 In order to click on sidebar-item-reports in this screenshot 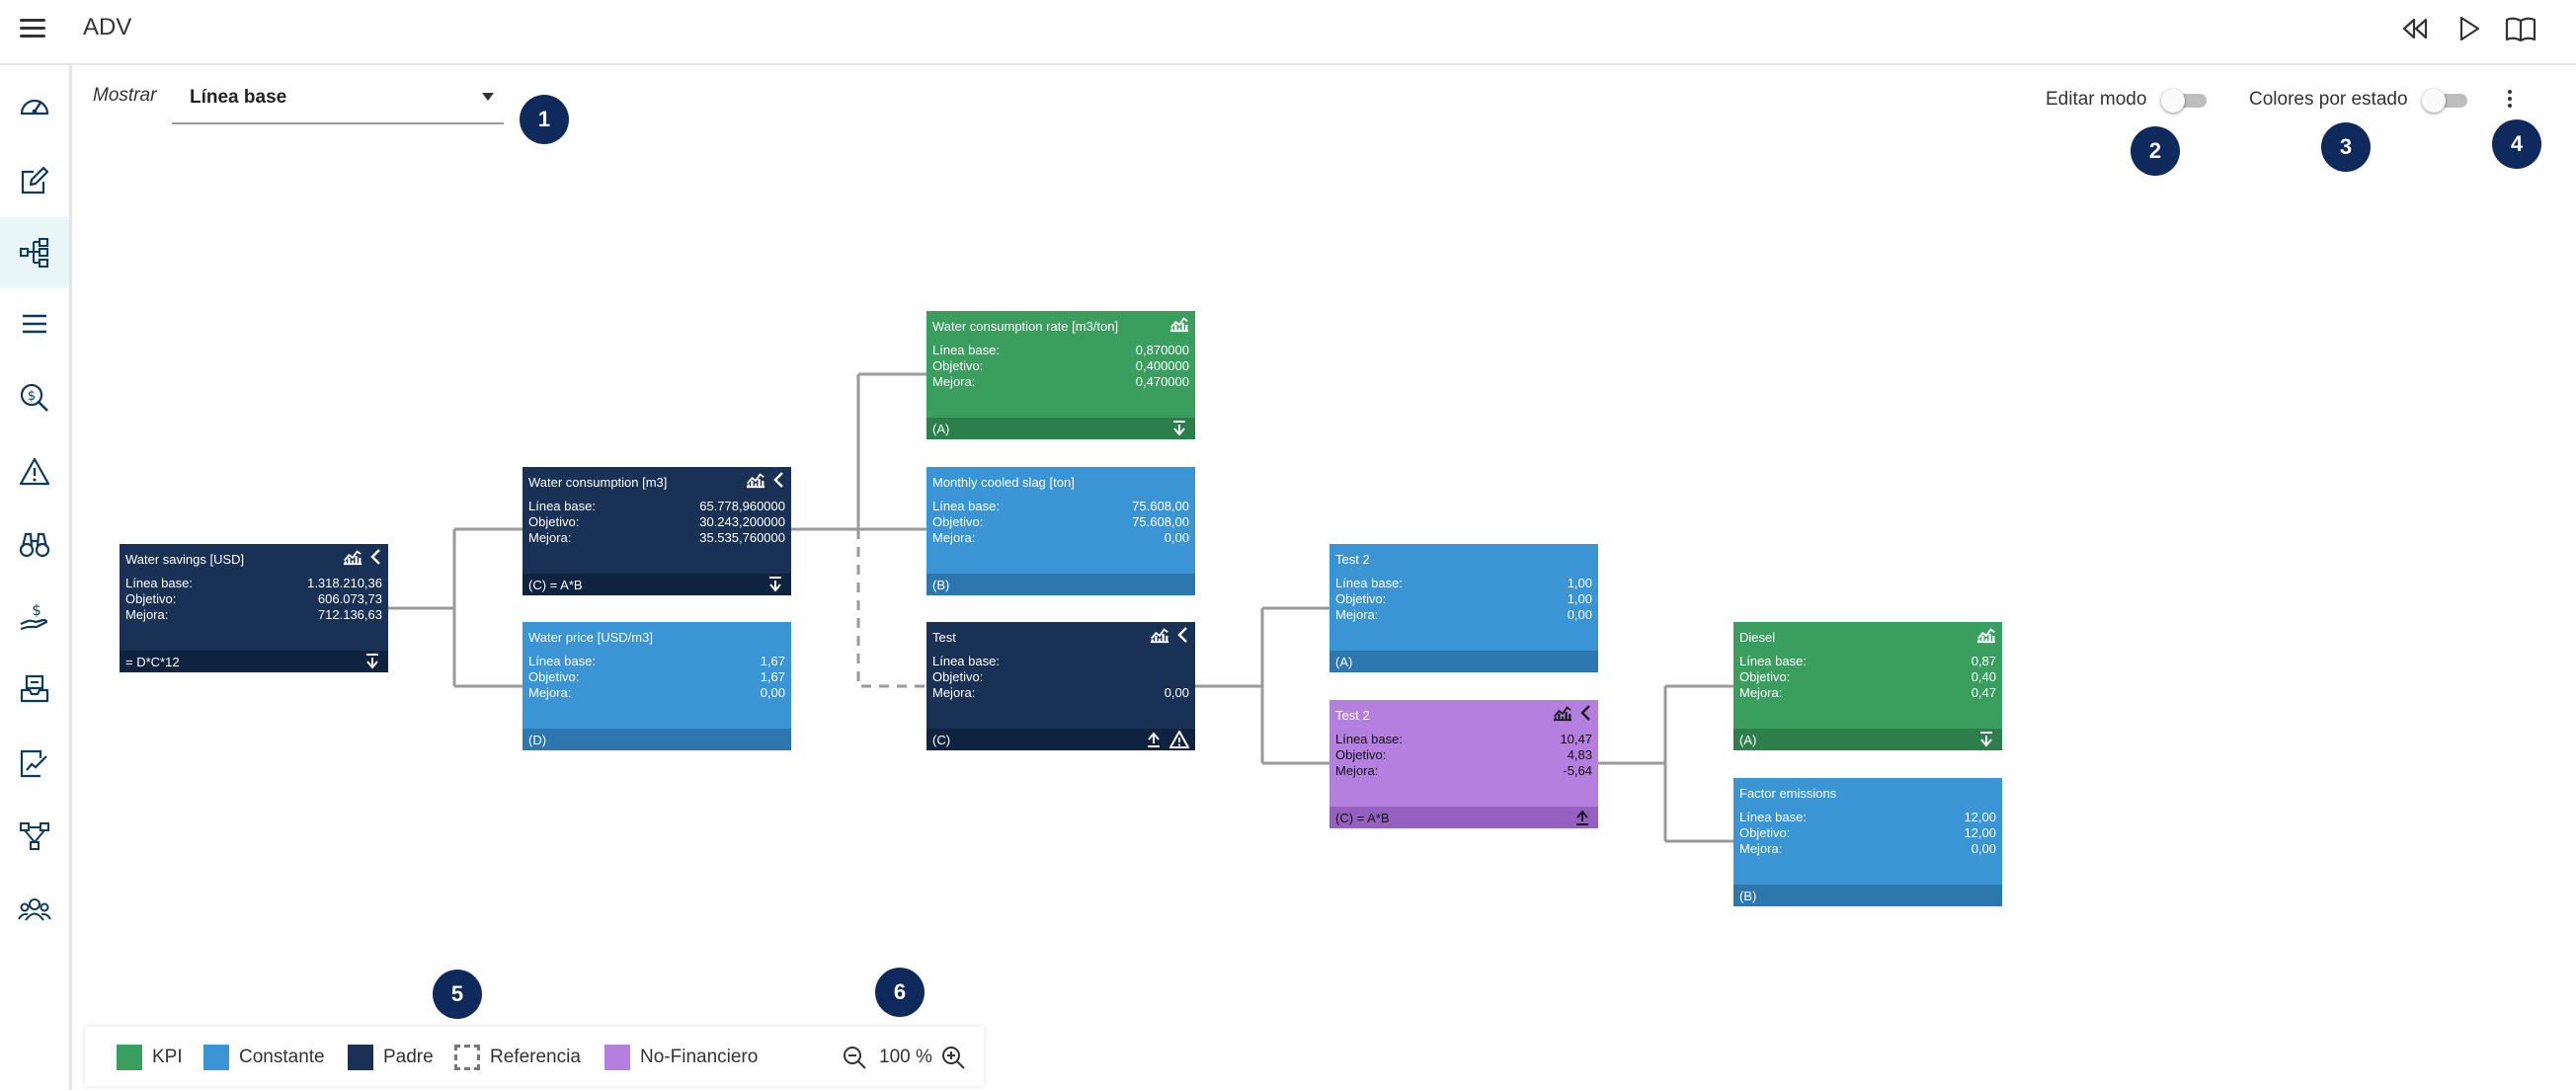, I will do `click(34, 764)`.